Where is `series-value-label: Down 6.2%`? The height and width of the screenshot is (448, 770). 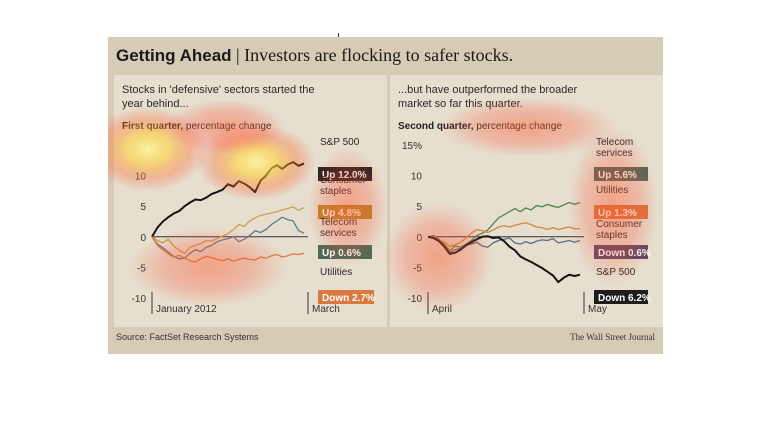
series-value-label: Down 6.2% is located at coordinates (624, 298).